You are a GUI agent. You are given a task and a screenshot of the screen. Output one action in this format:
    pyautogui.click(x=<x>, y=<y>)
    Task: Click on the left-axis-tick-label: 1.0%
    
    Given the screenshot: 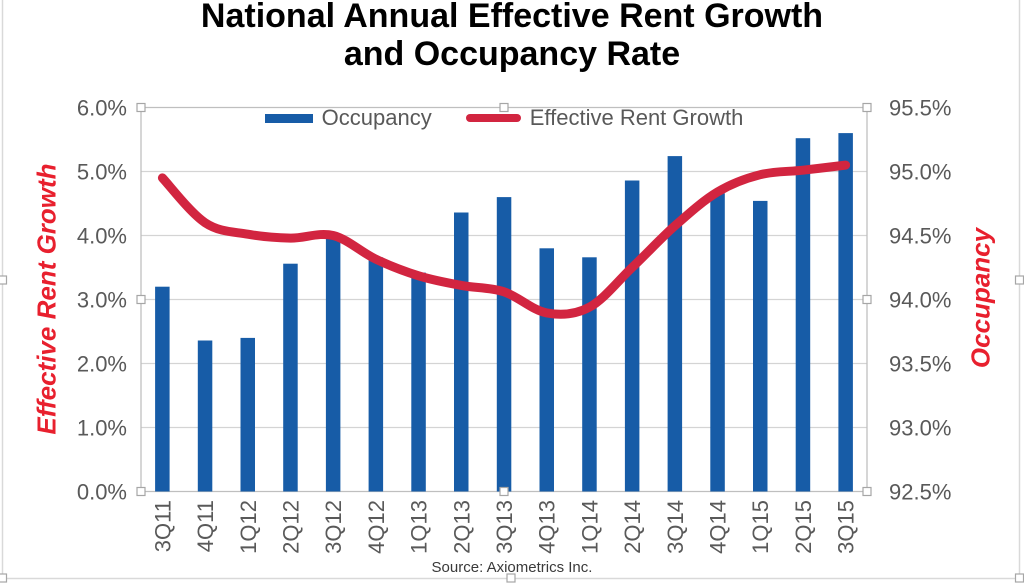 What is the action you would take?
    pyautogui.click(x=102, y=428)
    